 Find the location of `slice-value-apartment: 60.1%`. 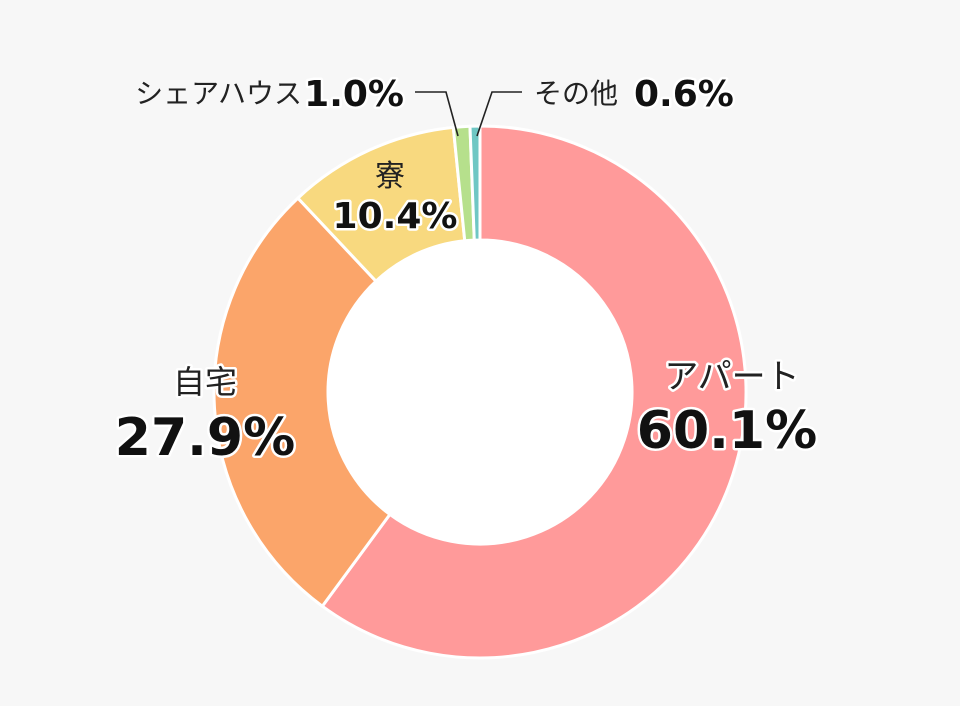

slice-value-apartment: 60.1% is located at coordinates (727, 431).